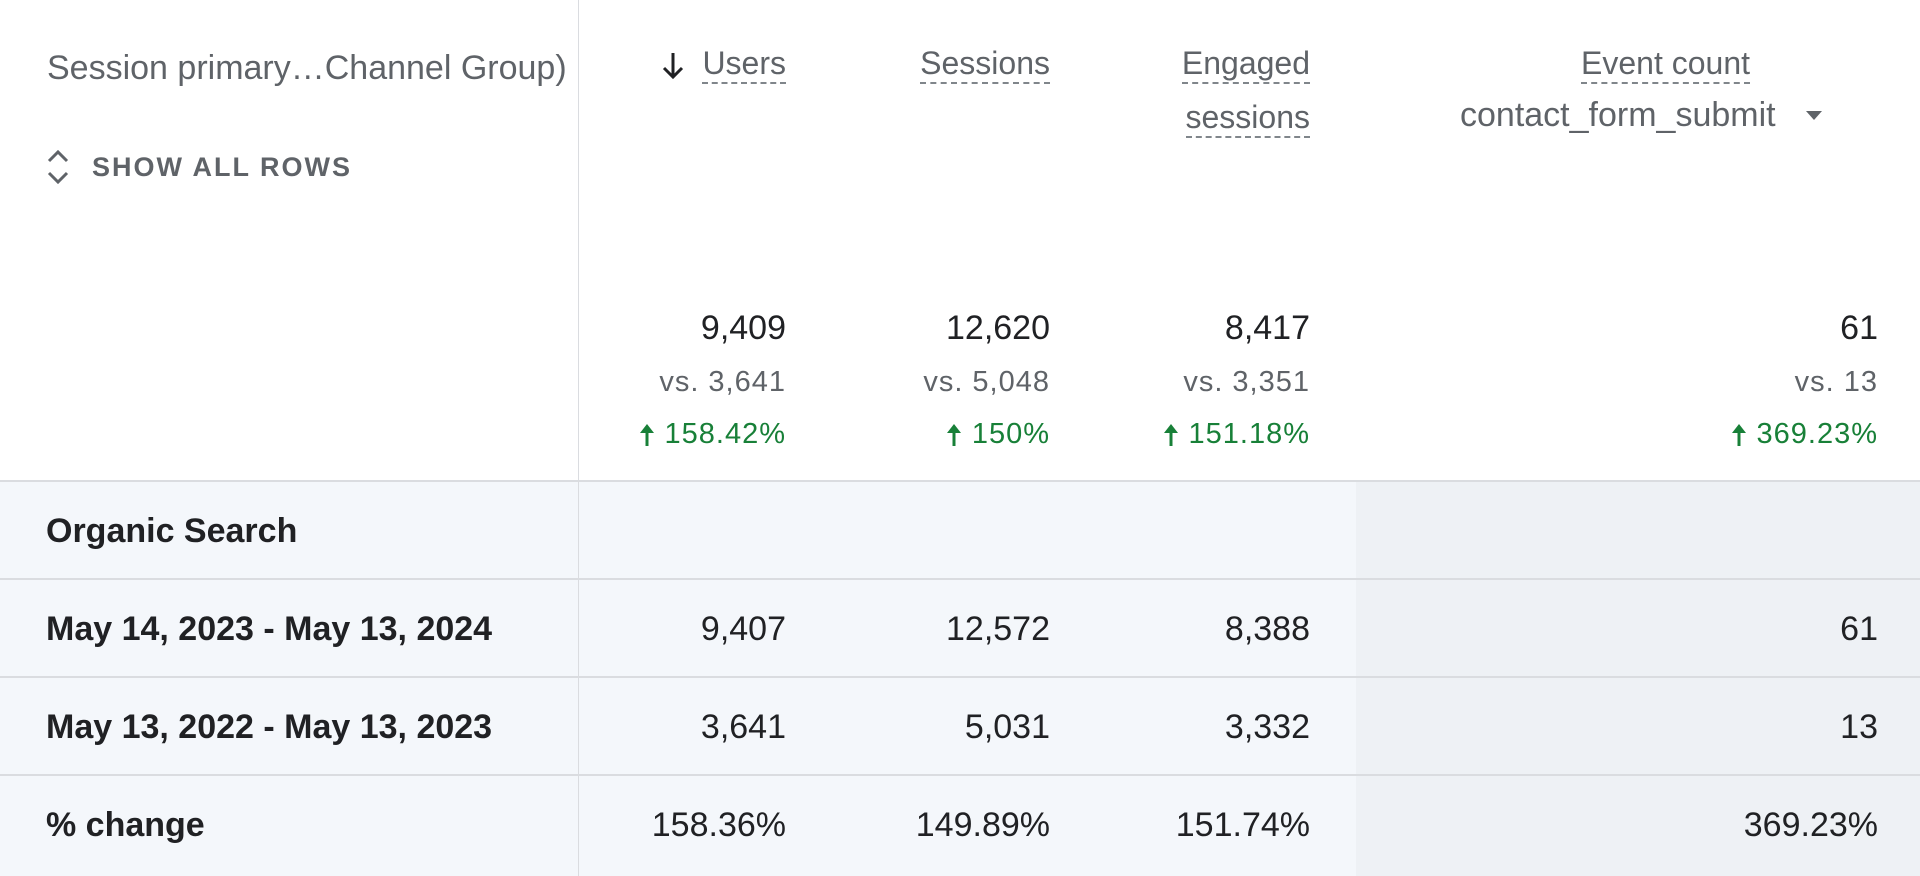  Describe the element at coordinates (307, 68) in the screenshot. I see `dimension-header: Session primary…Channel Group)` at that location.